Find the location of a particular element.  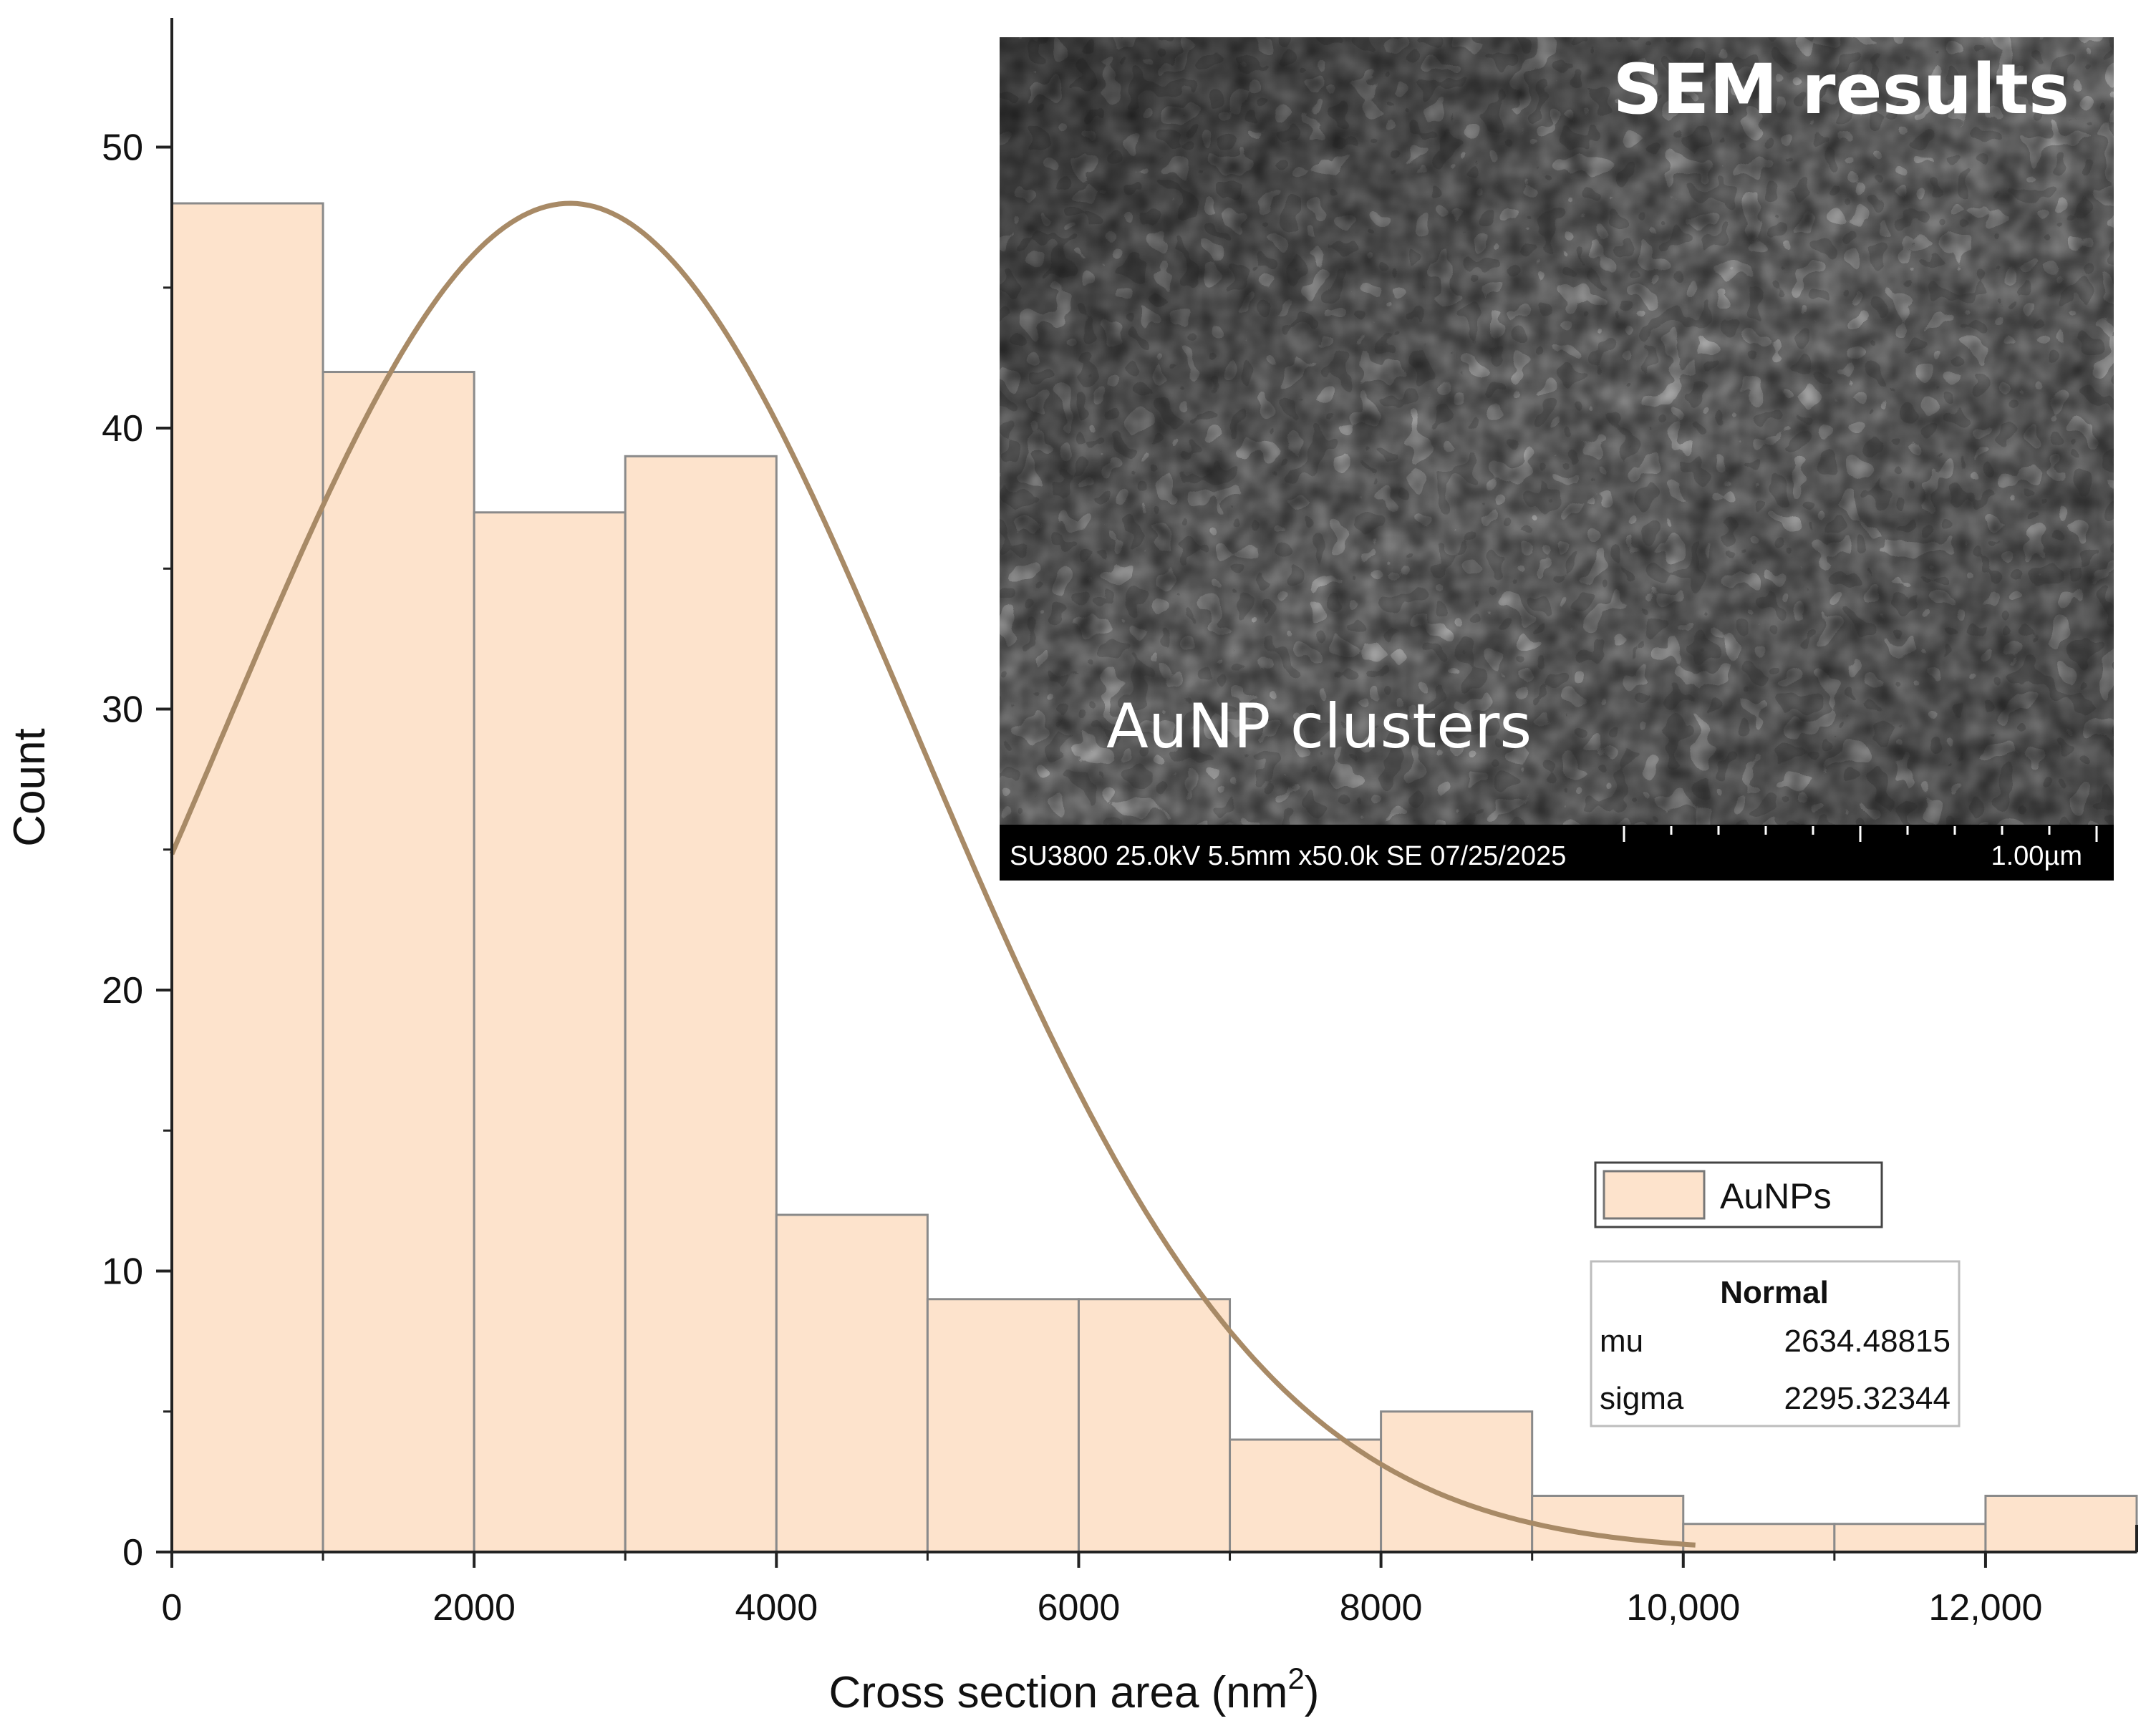

sem-caption-bar is located at coordinates (1557, 853).